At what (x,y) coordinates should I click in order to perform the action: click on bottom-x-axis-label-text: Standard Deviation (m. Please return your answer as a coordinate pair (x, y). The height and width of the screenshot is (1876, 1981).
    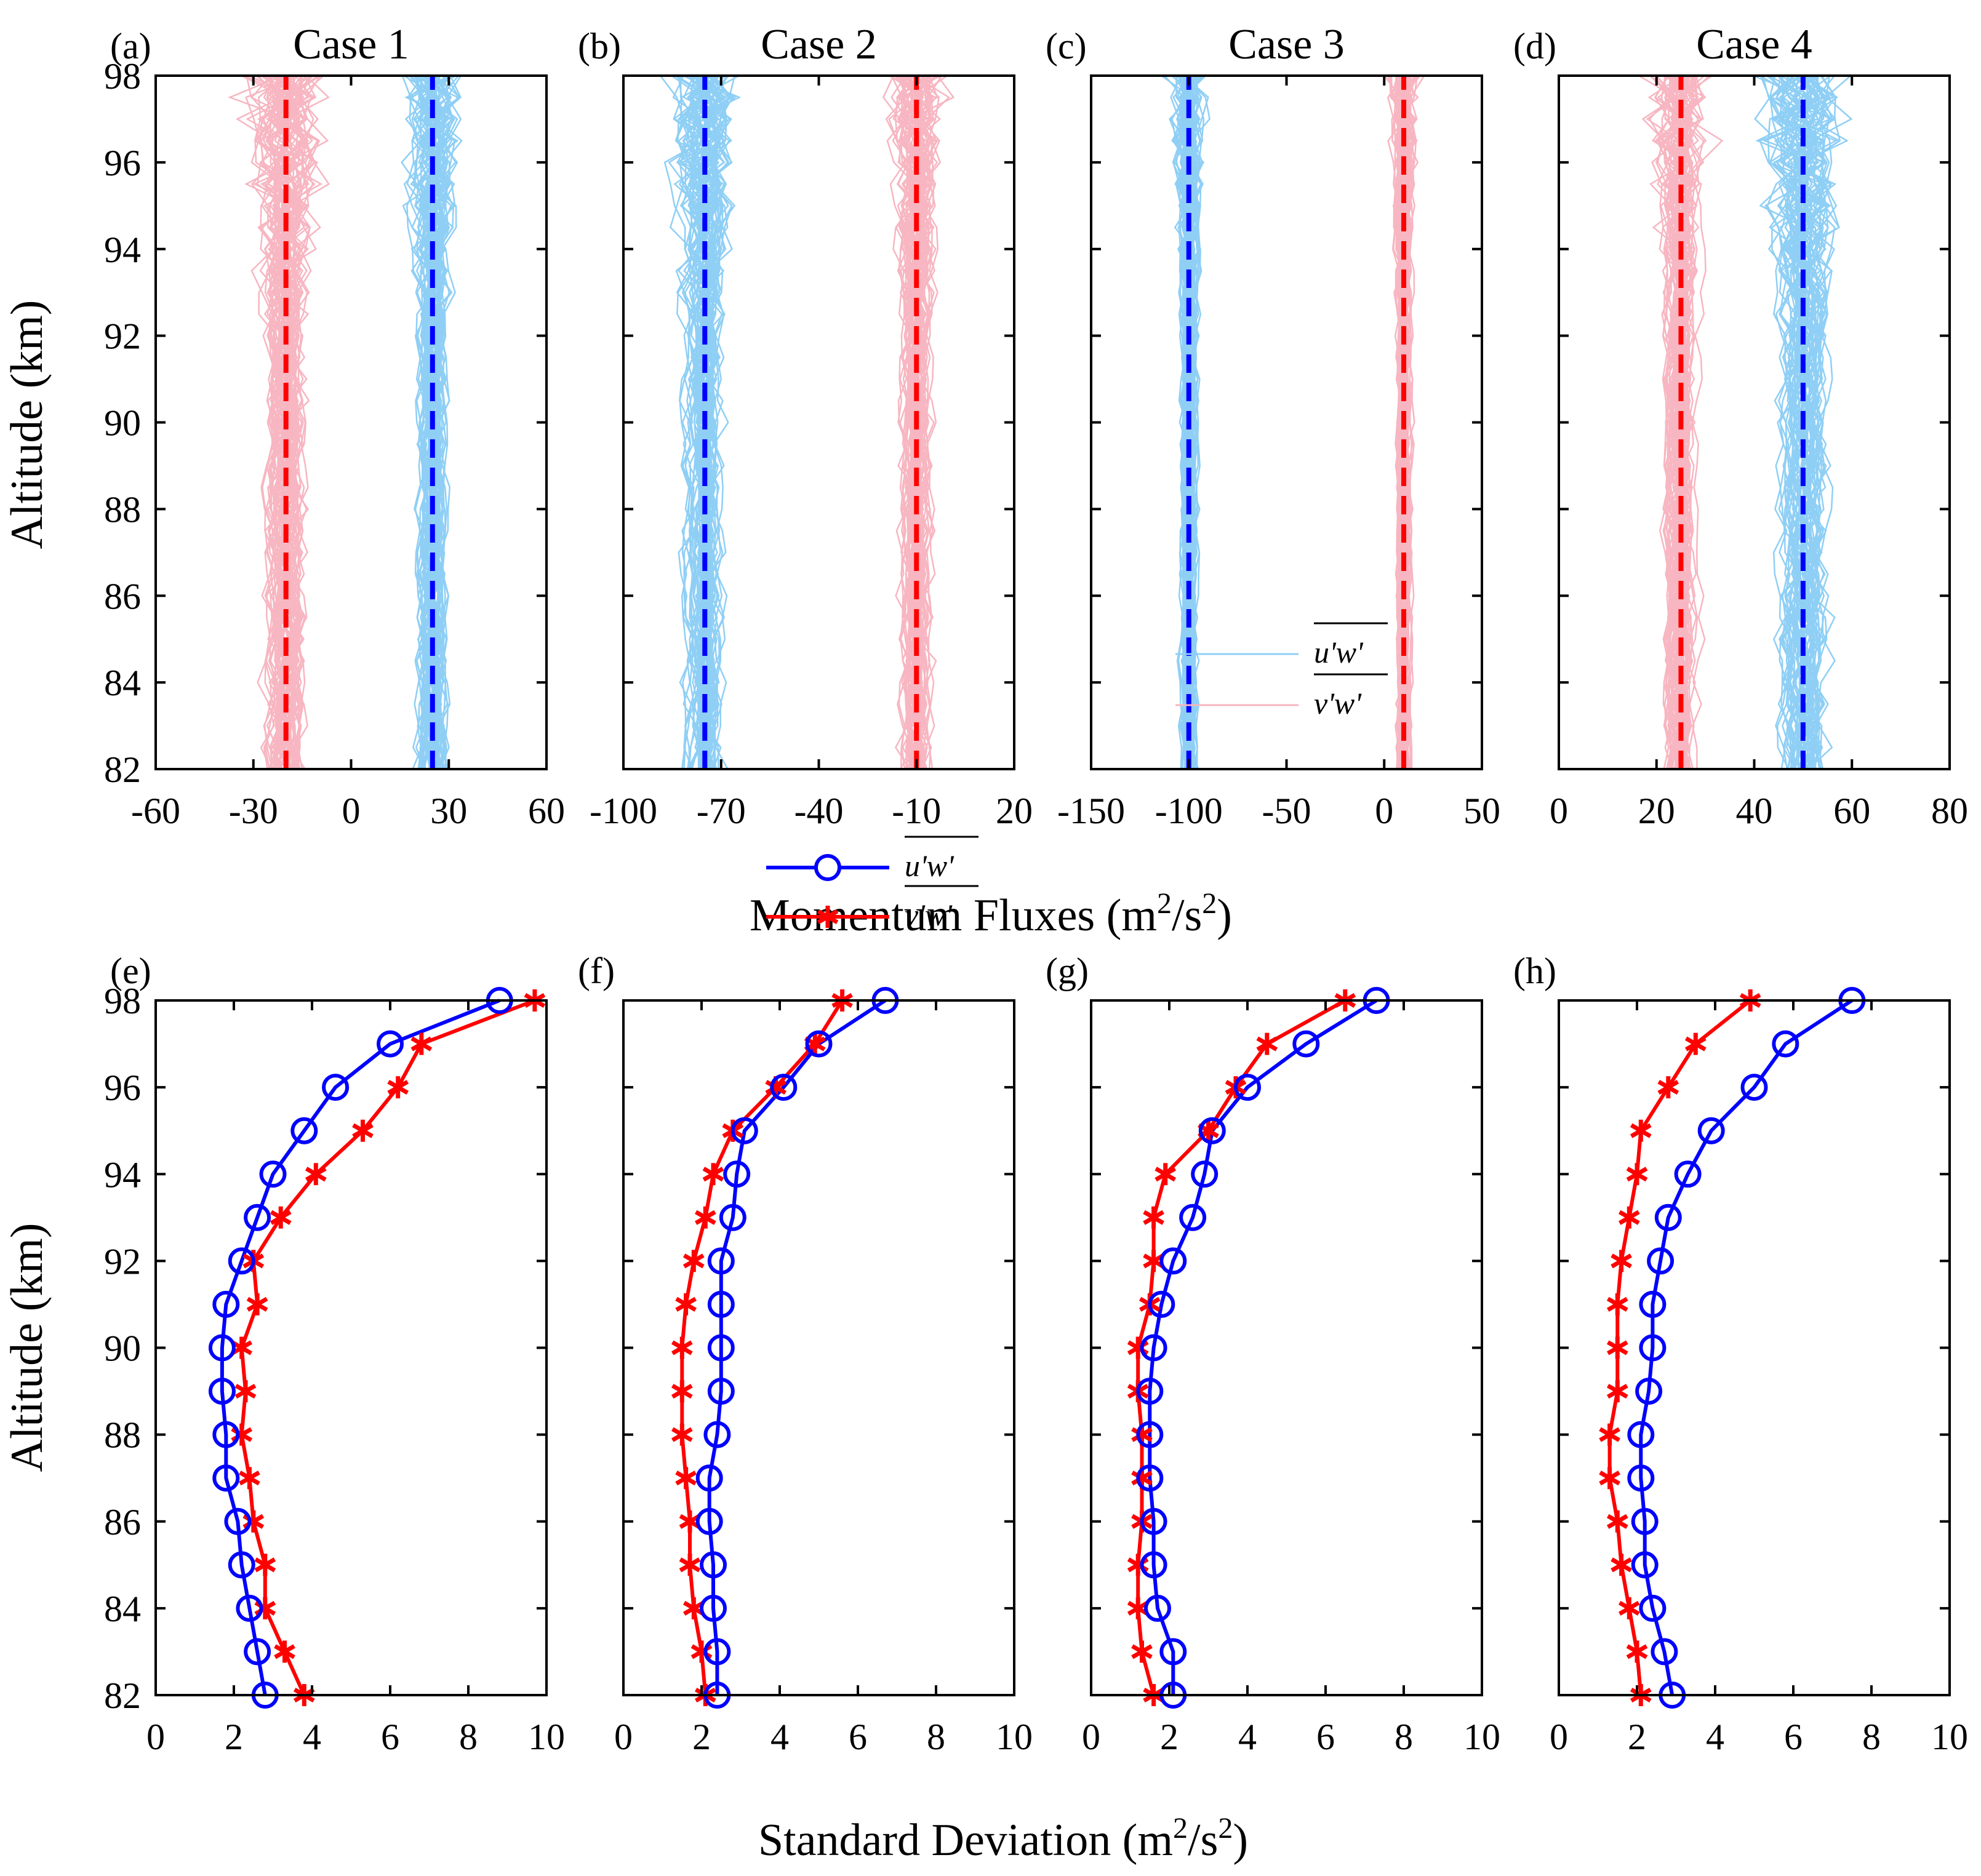
    Looking at the image, I should click on (965, 1840).